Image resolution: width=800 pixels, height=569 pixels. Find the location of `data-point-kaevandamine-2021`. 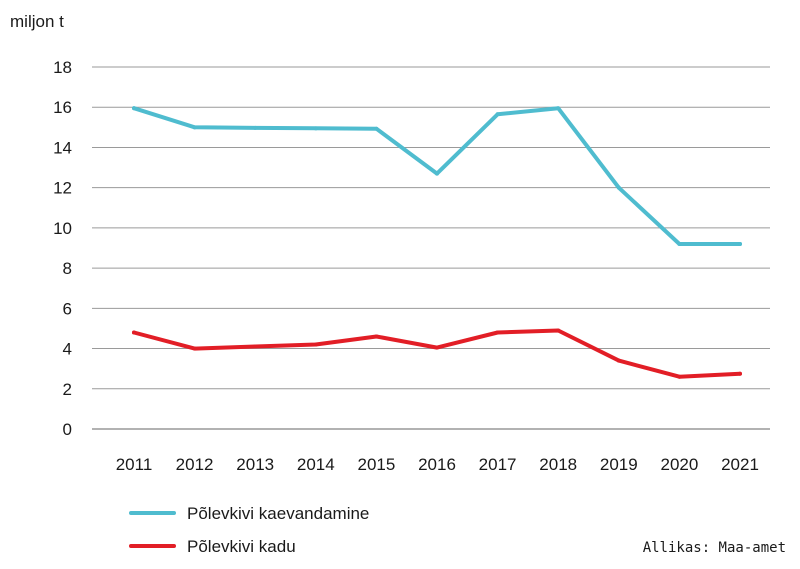

data-point-kaevandamine-2021 is located at coordinates (740, 243).